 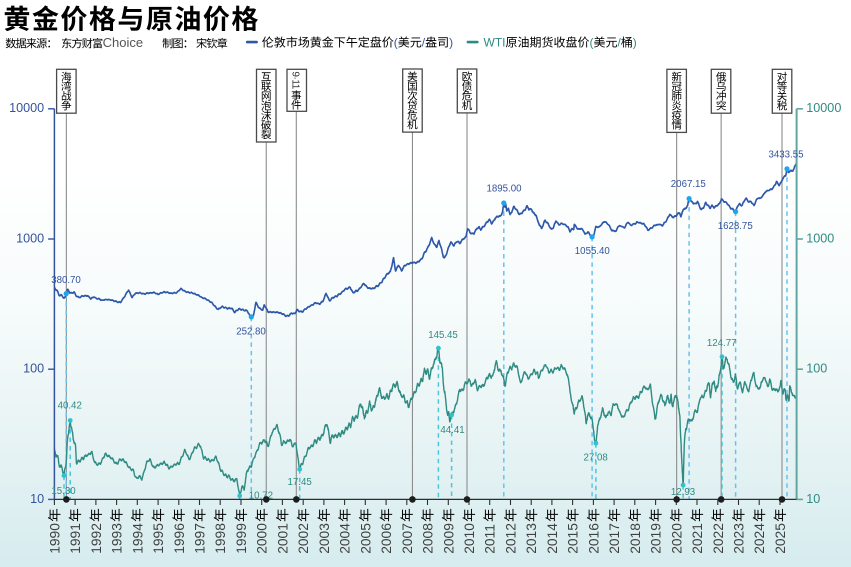 What do you see at coordinates (365, 538) in the screenshot?
I see `svg-text: 2005` at bounding box center [365, 538].